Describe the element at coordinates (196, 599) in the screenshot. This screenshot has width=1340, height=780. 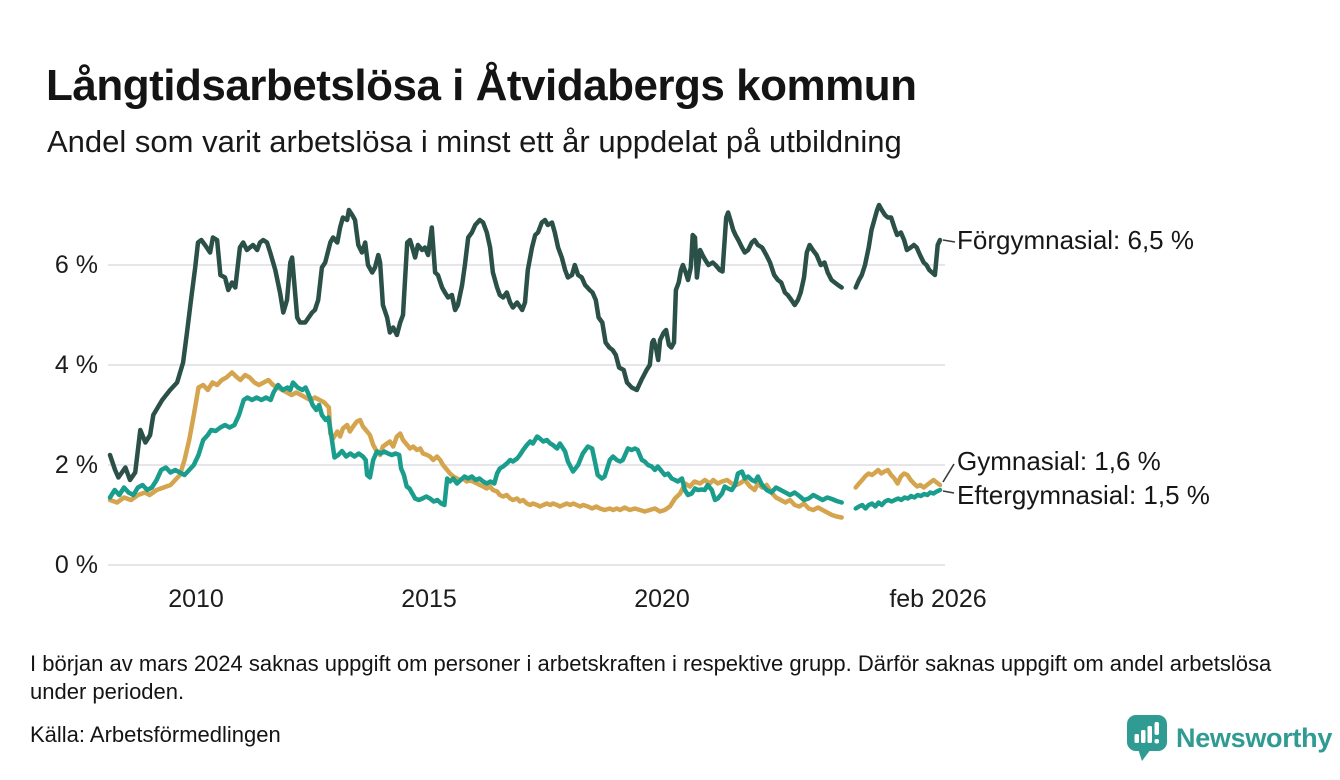
I see `x-tick-label: 2010` at that location.